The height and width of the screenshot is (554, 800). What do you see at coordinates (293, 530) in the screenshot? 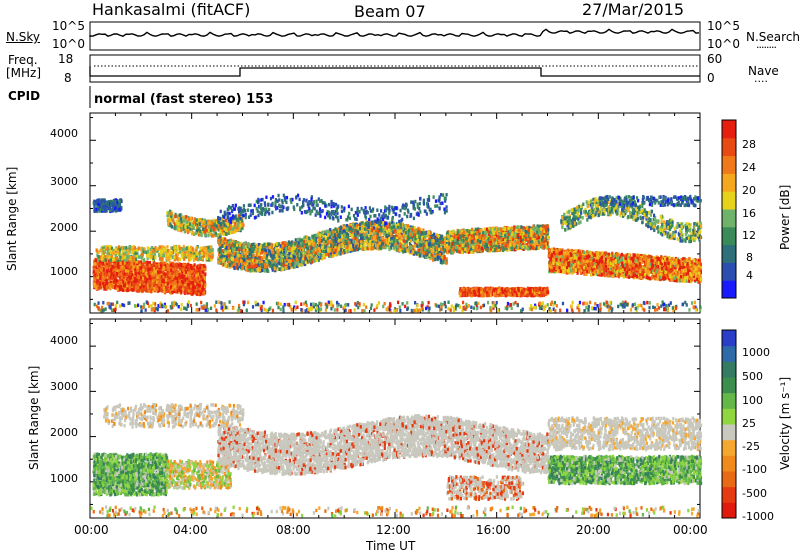
I see `xtick-2: 08:00` at bounding box center [293, 530].